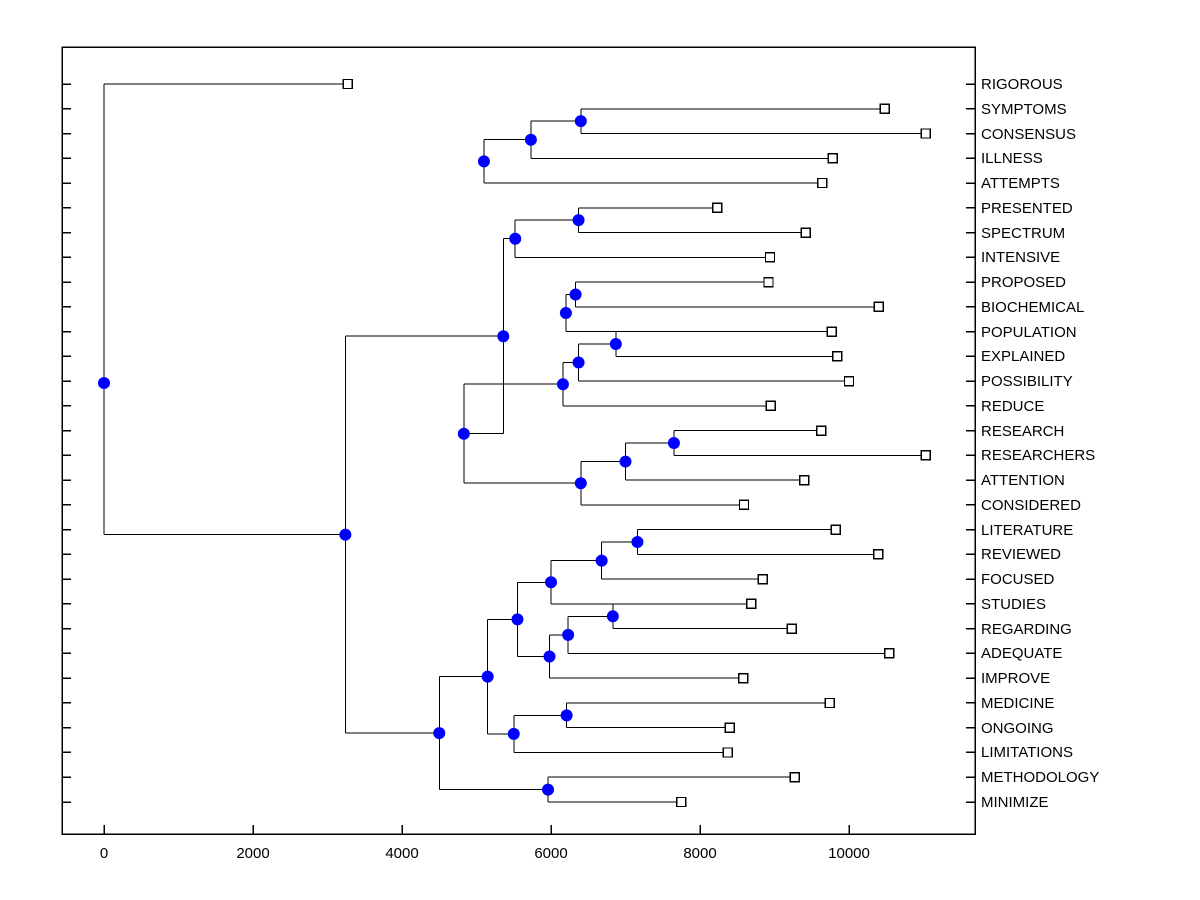 Image resolution: width=1200 pixels, height=900 pixels. I want to click on leaf-label: RESEARCHERS, so click(1038, 456).